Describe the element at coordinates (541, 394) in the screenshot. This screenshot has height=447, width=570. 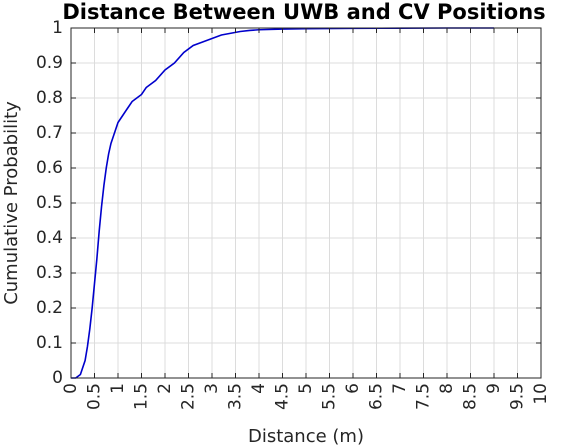
I see `x-tick-label: 10` at that location.